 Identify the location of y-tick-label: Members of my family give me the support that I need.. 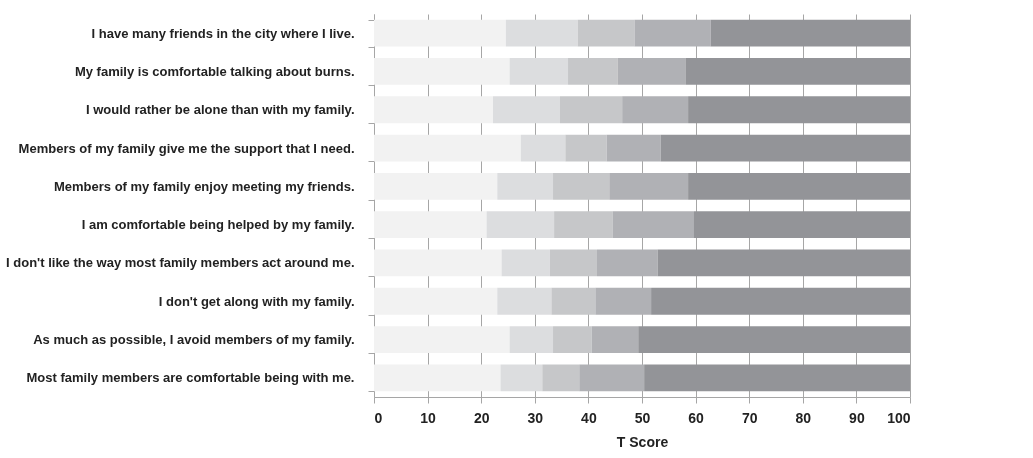
(186, 148).